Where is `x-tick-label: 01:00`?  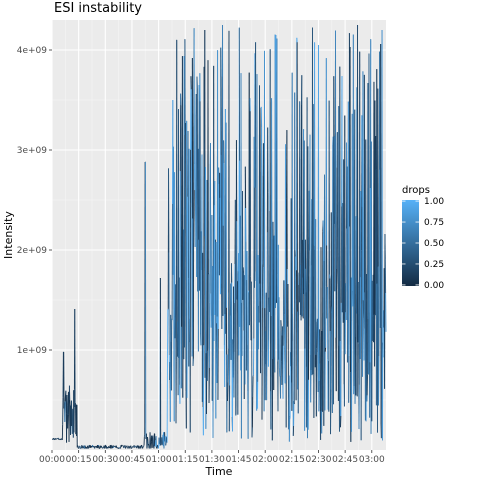
x-tick-label: 01:00 is located at coordinates (159, 460).